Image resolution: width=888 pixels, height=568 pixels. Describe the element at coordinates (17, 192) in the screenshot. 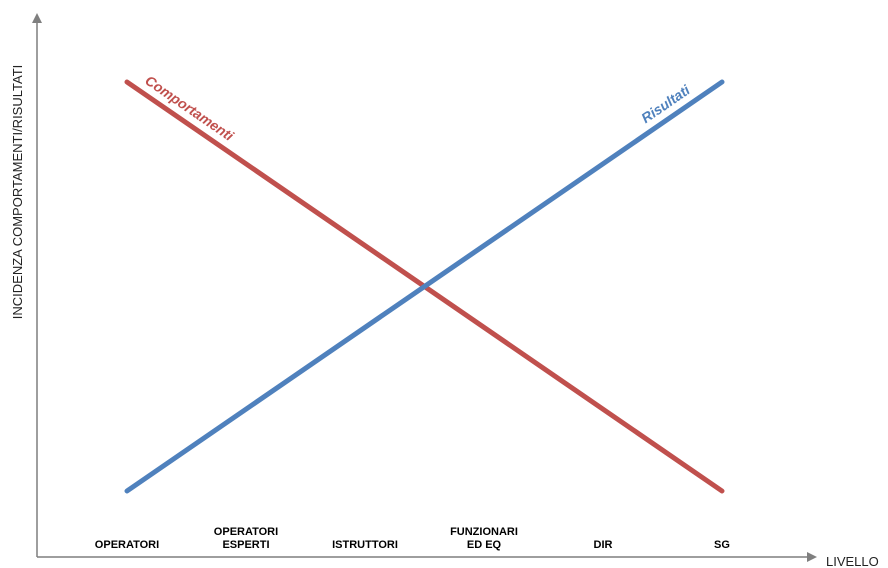

I see `y-axis-title: INCIDENZA COMPORTAMENTI/RISULTATI` at that location.